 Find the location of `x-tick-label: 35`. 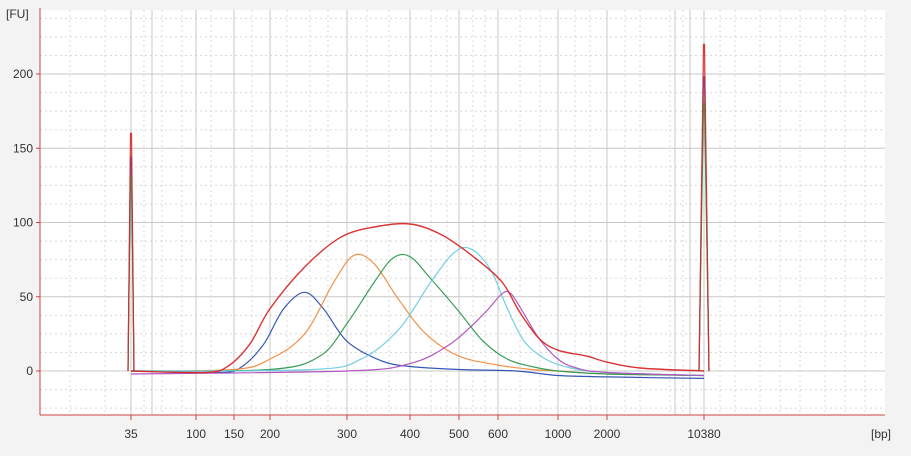

x-tick-label: 35 is located at coordinates (131, 434).